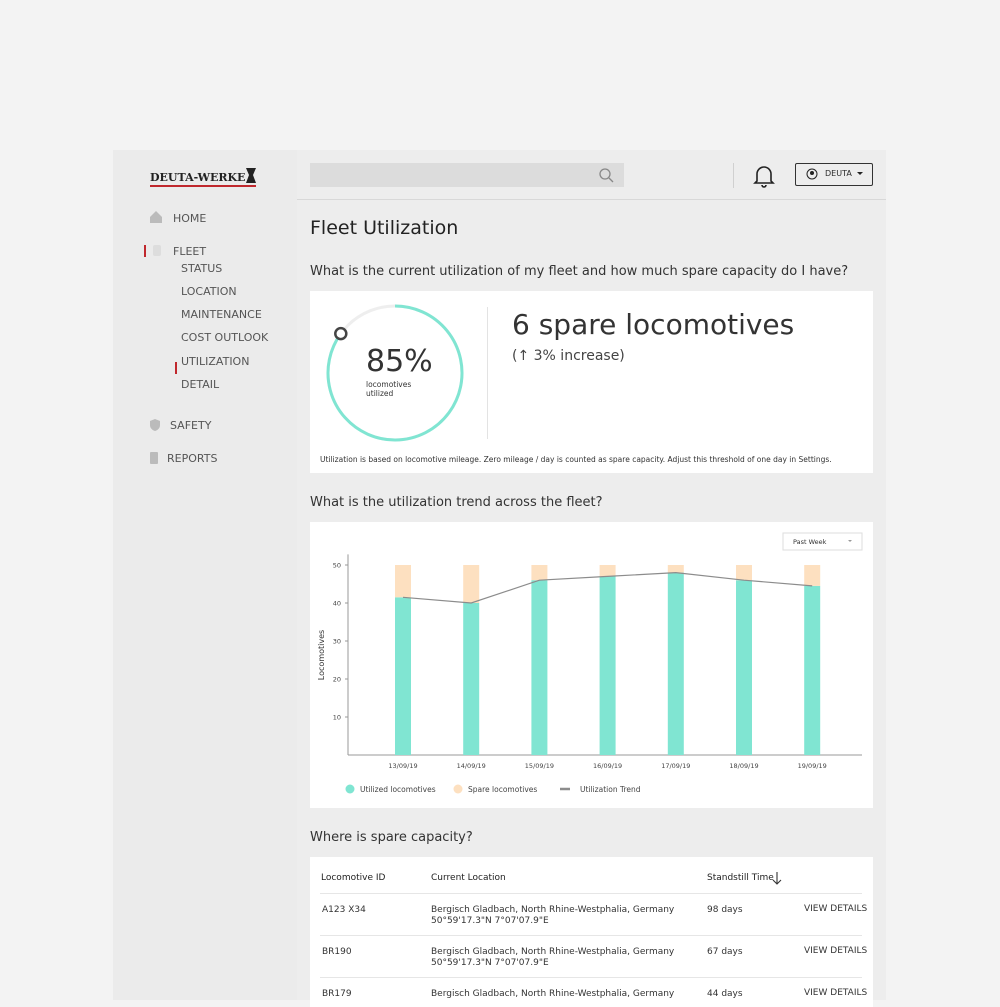  What do you see at coordinates (591, 932) in the screenshot?
I see `table-card` at bounding box center [591, 932].